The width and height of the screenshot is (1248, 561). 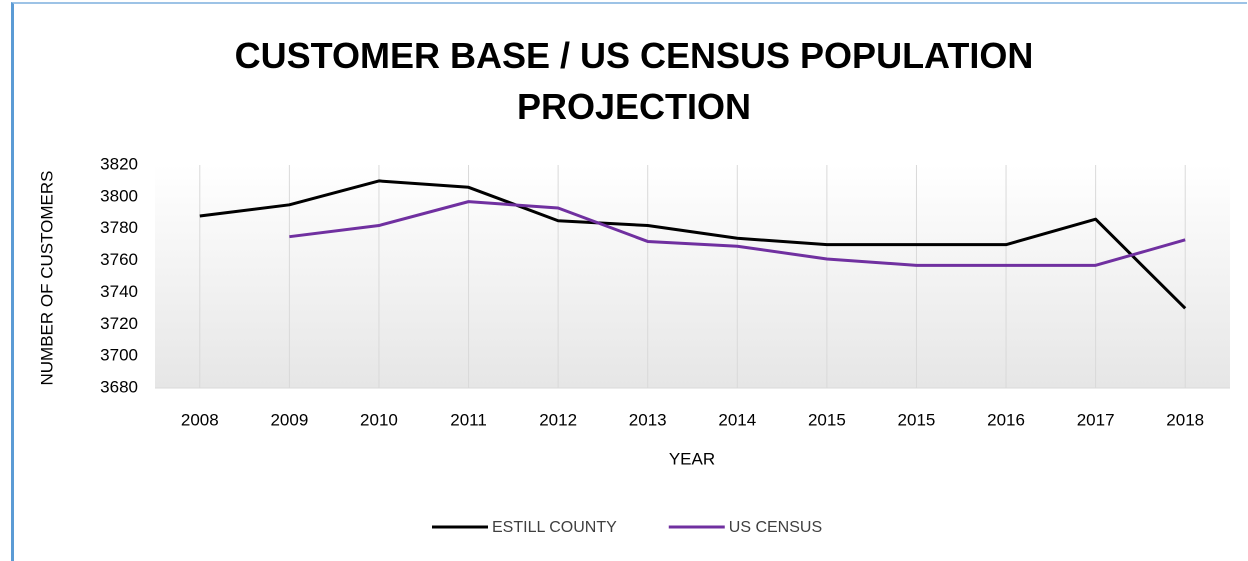 I want to click on y-tick-label: 3680, so click(x=119, y=386).